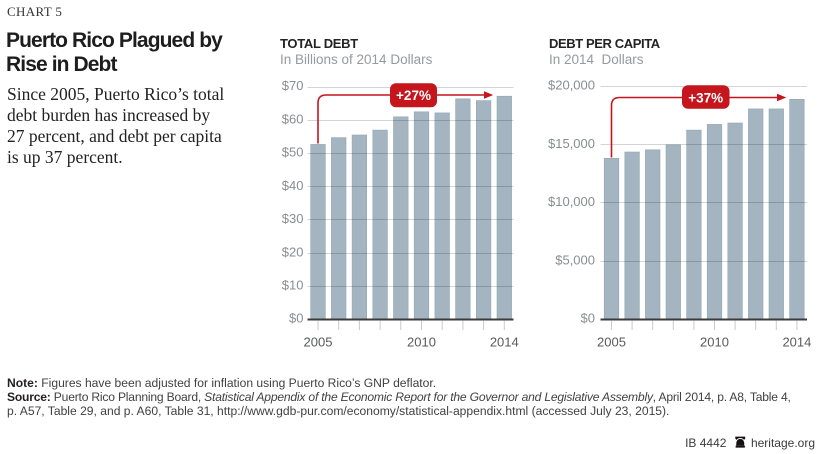  Describe the element at coordinates (293, 251) in the screenshot. I see `svg-text: $20` at that location.